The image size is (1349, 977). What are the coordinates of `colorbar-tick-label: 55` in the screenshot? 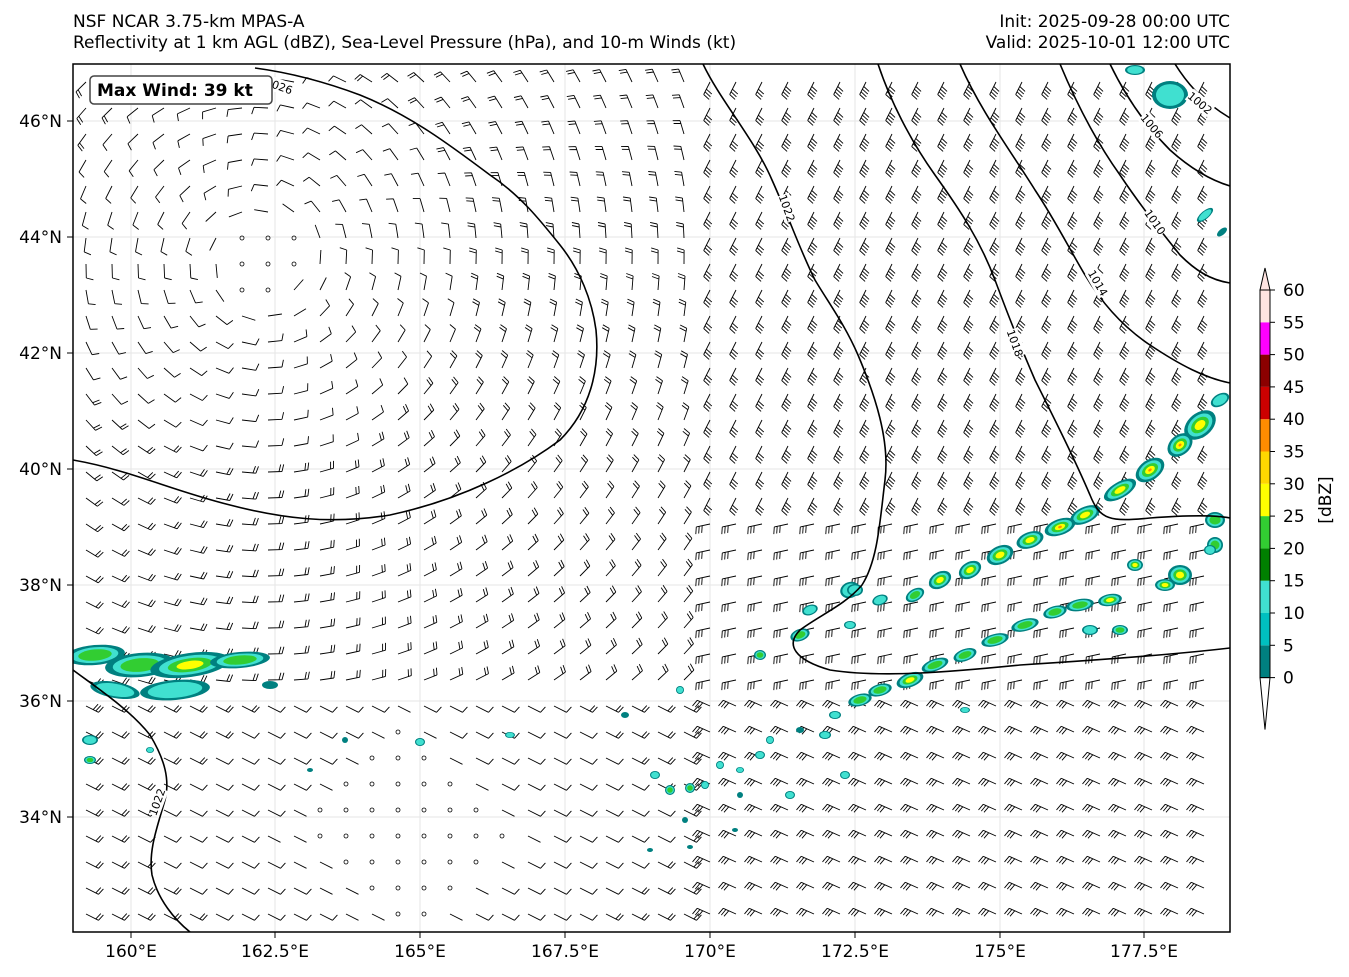 It's located at (1294, 323).